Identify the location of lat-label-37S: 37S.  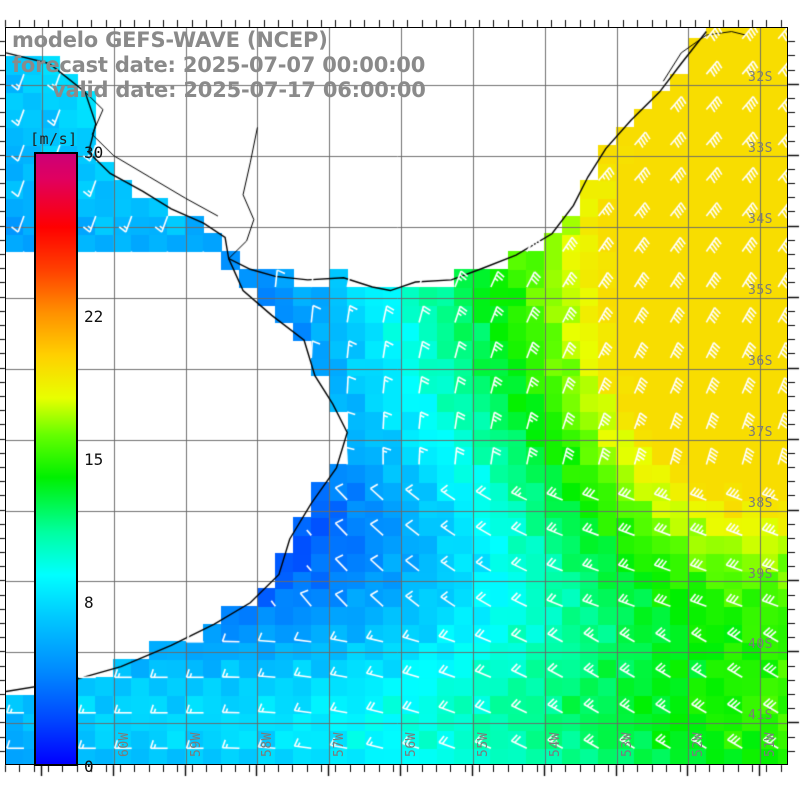
(760, 432).